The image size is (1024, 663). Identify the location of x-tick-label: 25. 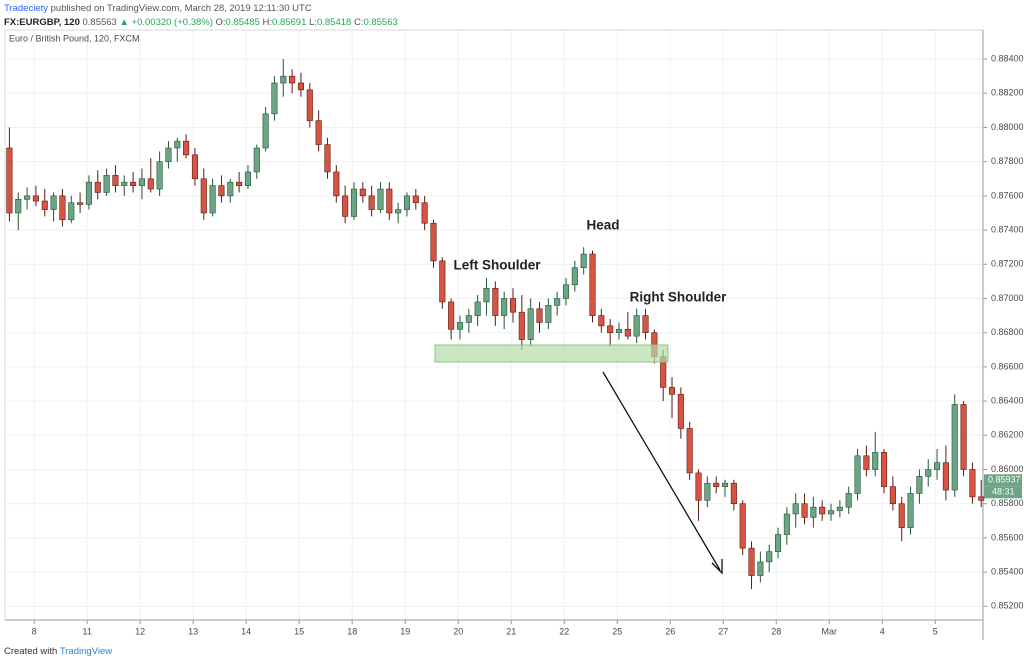
(617, 631).